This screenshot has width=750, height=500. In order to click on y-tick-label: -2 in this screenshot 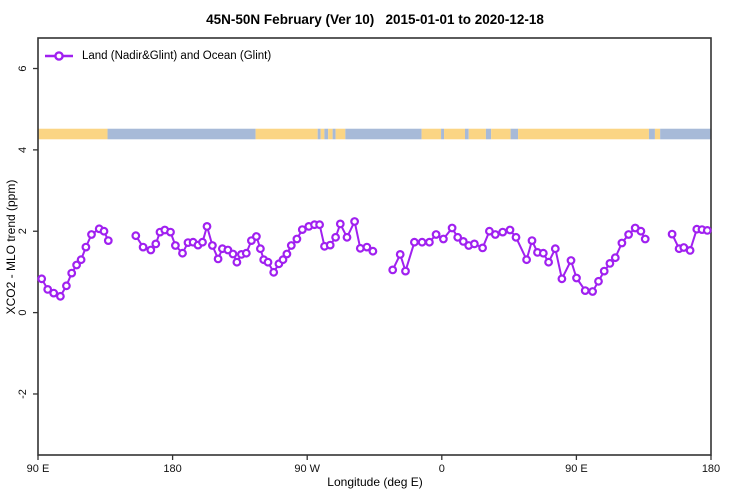, I will do `click(23, 394)`.